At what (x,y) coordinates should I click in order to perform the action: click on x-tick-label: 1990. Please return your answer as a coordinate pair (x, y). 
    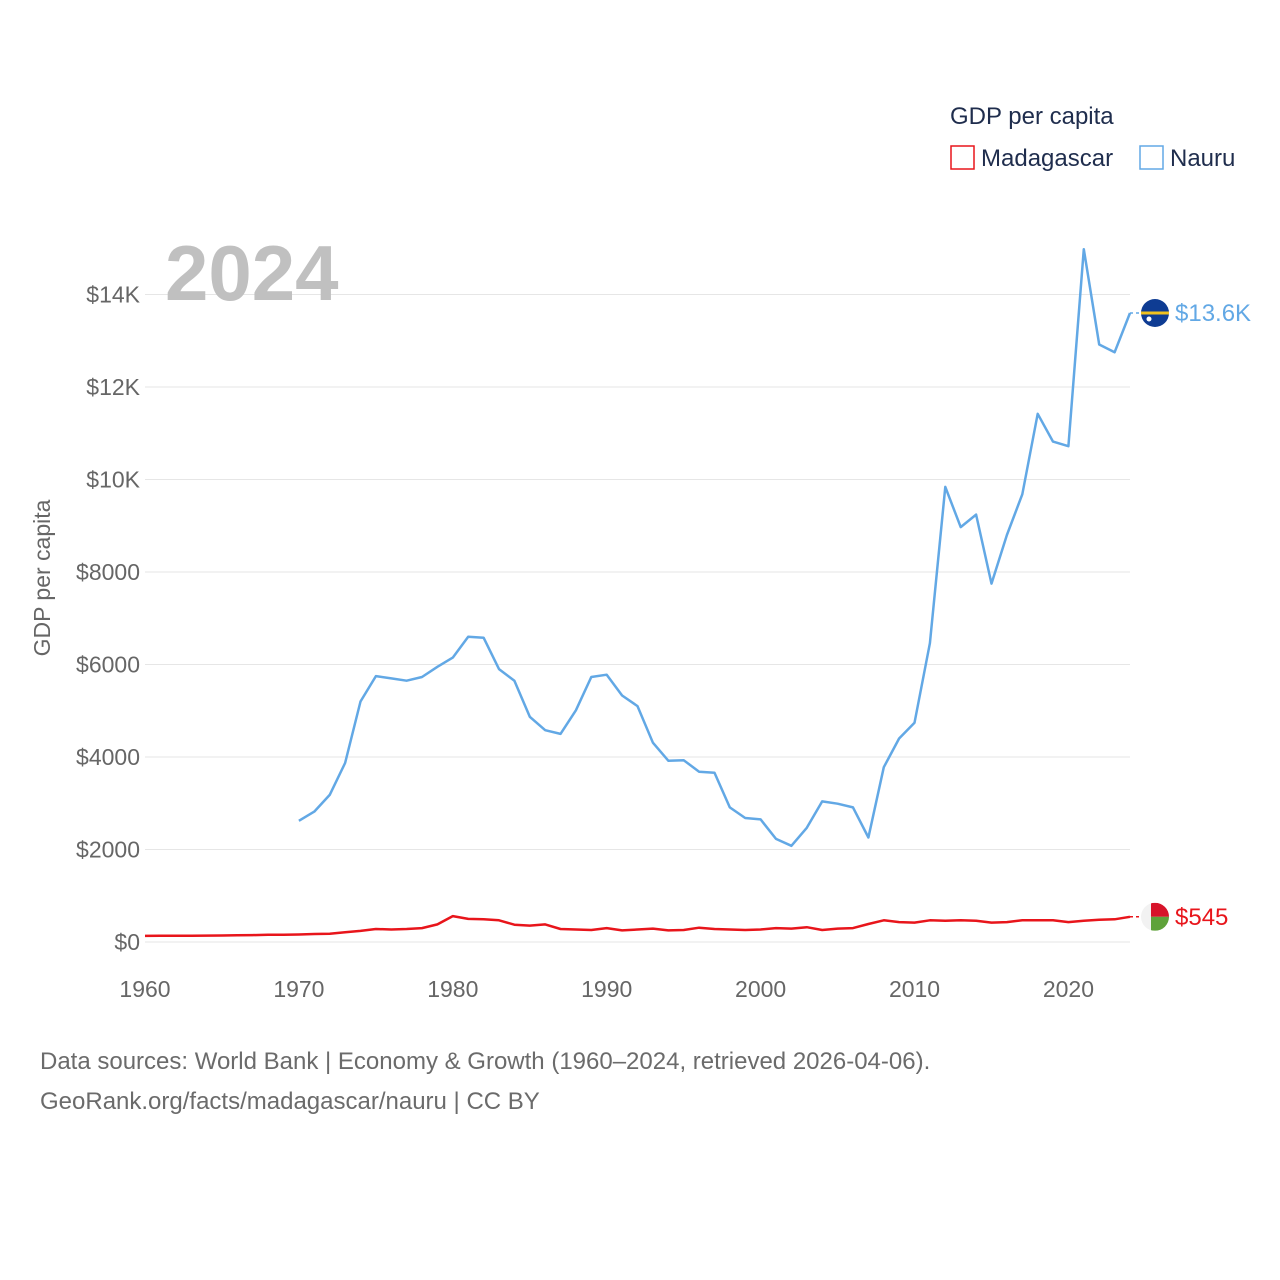
    Looking at the image, I should click on (606, 989).